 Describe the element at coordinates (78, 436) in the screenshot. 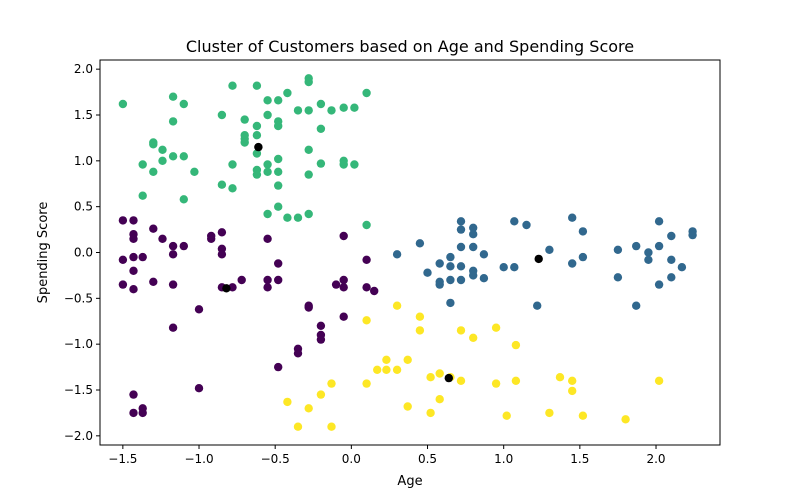

I see `y-tick-label: −2.0` at that location.